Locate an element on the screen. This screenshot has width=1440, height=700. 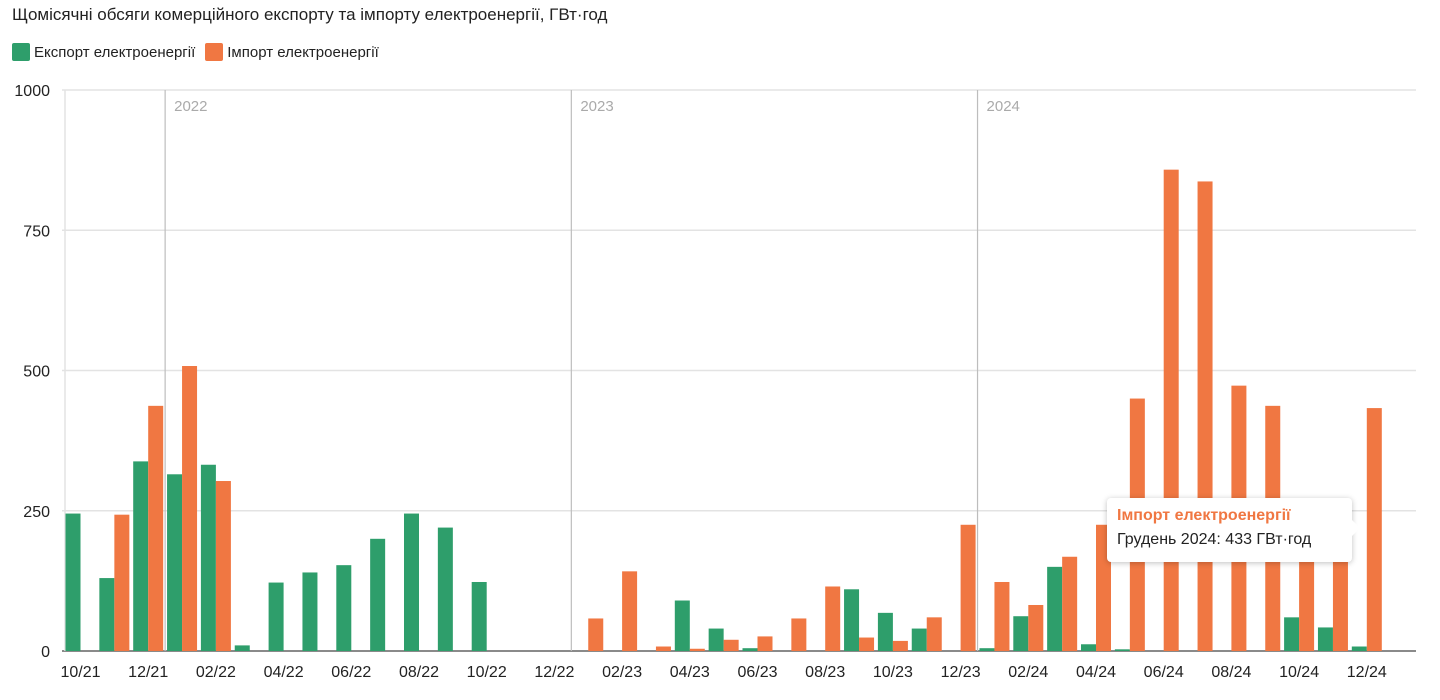
x-tick-label: 06/23 is located at coordinates (757, 672).